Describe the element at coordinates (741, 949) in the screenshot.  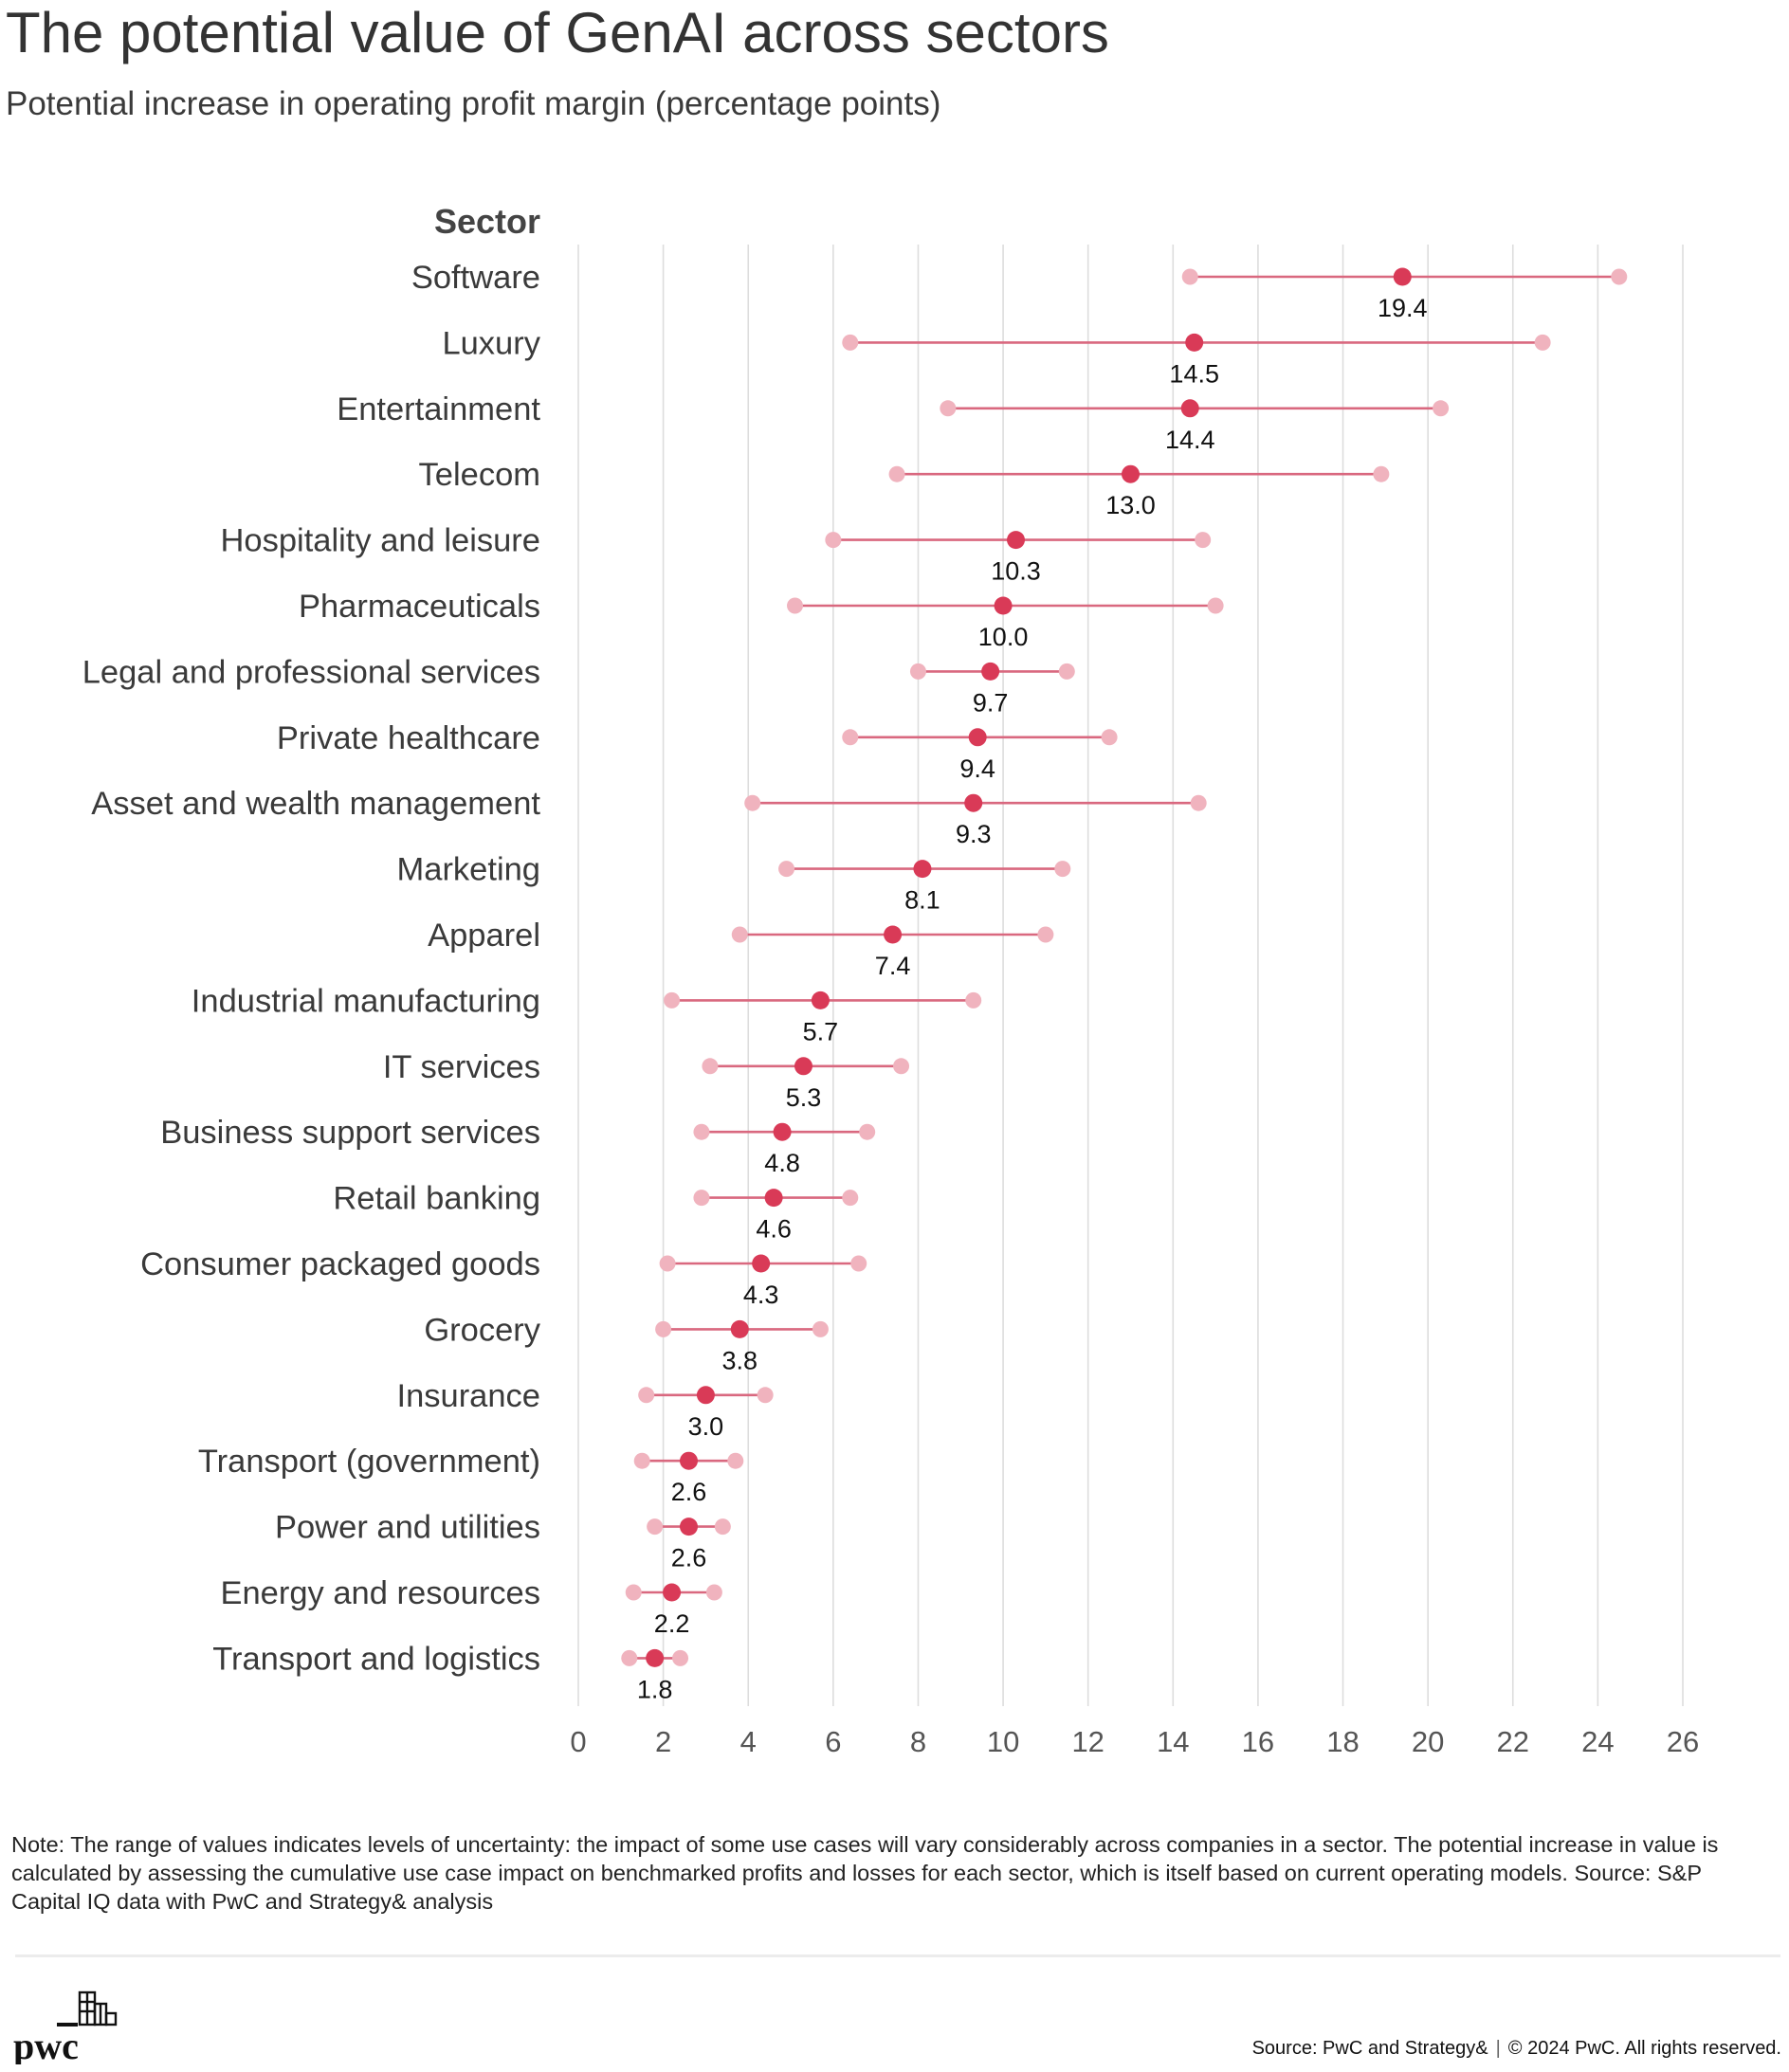
I see `sector-row: Apparel 7.4` at that location.